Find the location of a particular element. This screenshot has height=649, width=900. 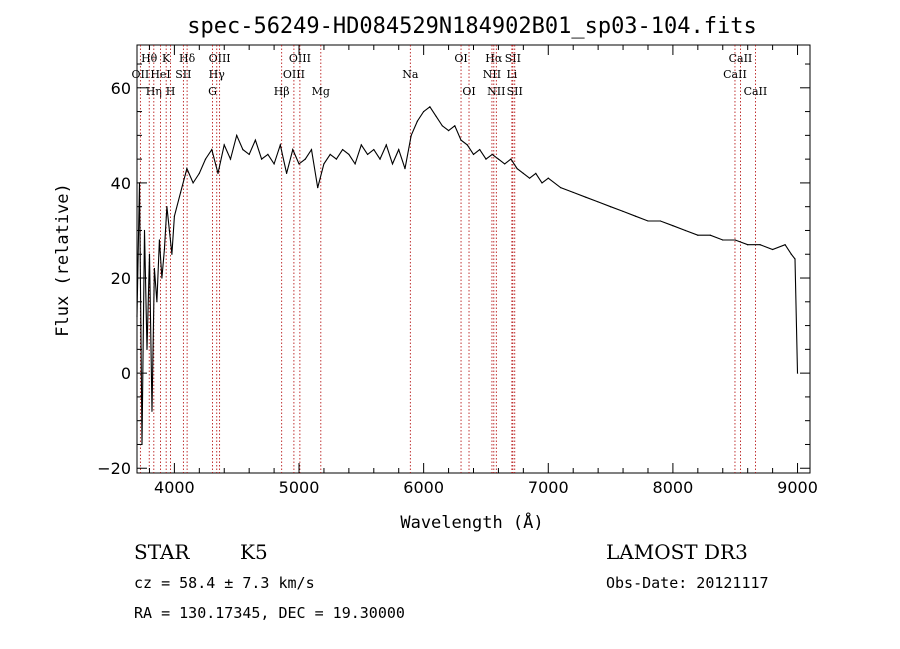

line-label-20: NII is located at coordinates (496, 91).